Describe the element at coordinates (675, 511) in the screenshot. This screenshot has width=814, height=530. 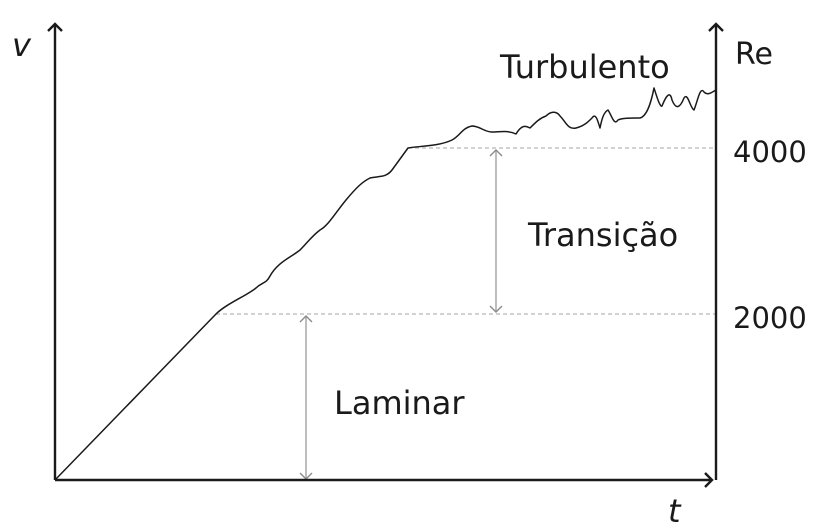
I see `time-axis-label: t` at that location.